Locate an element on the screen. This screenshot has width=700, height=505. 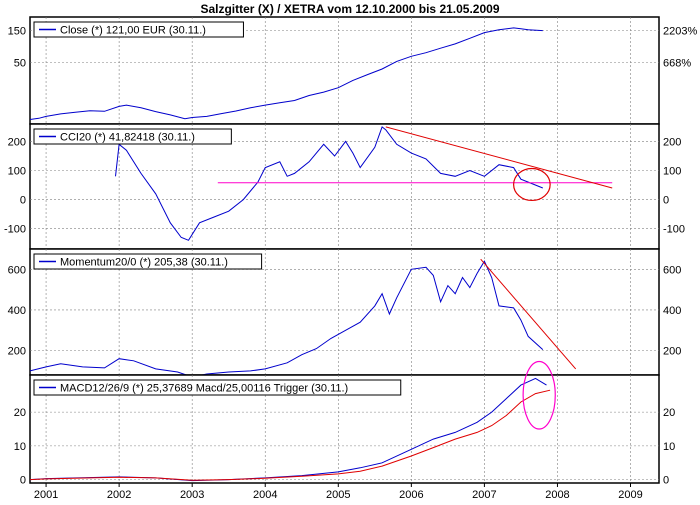
y-tick-label-right: 20 is located at coordinates (669, 413).